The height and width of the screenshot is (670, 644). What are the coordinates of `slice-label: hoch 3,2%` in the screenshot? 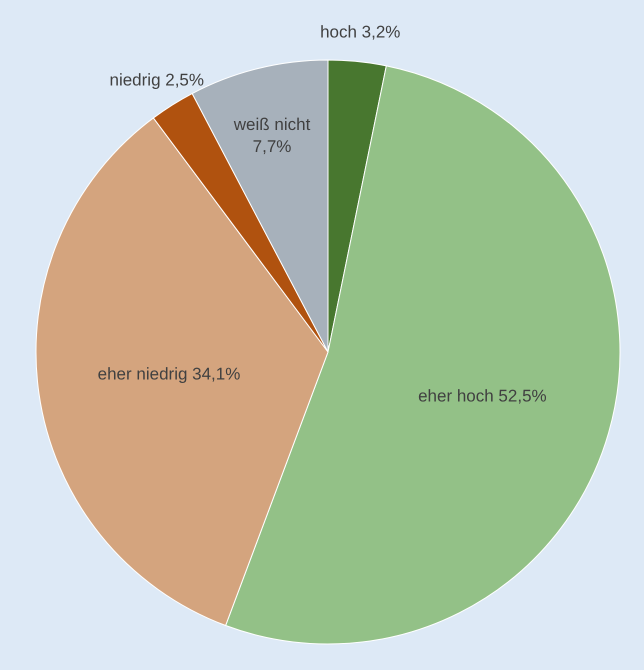 It's located at (360, 32).